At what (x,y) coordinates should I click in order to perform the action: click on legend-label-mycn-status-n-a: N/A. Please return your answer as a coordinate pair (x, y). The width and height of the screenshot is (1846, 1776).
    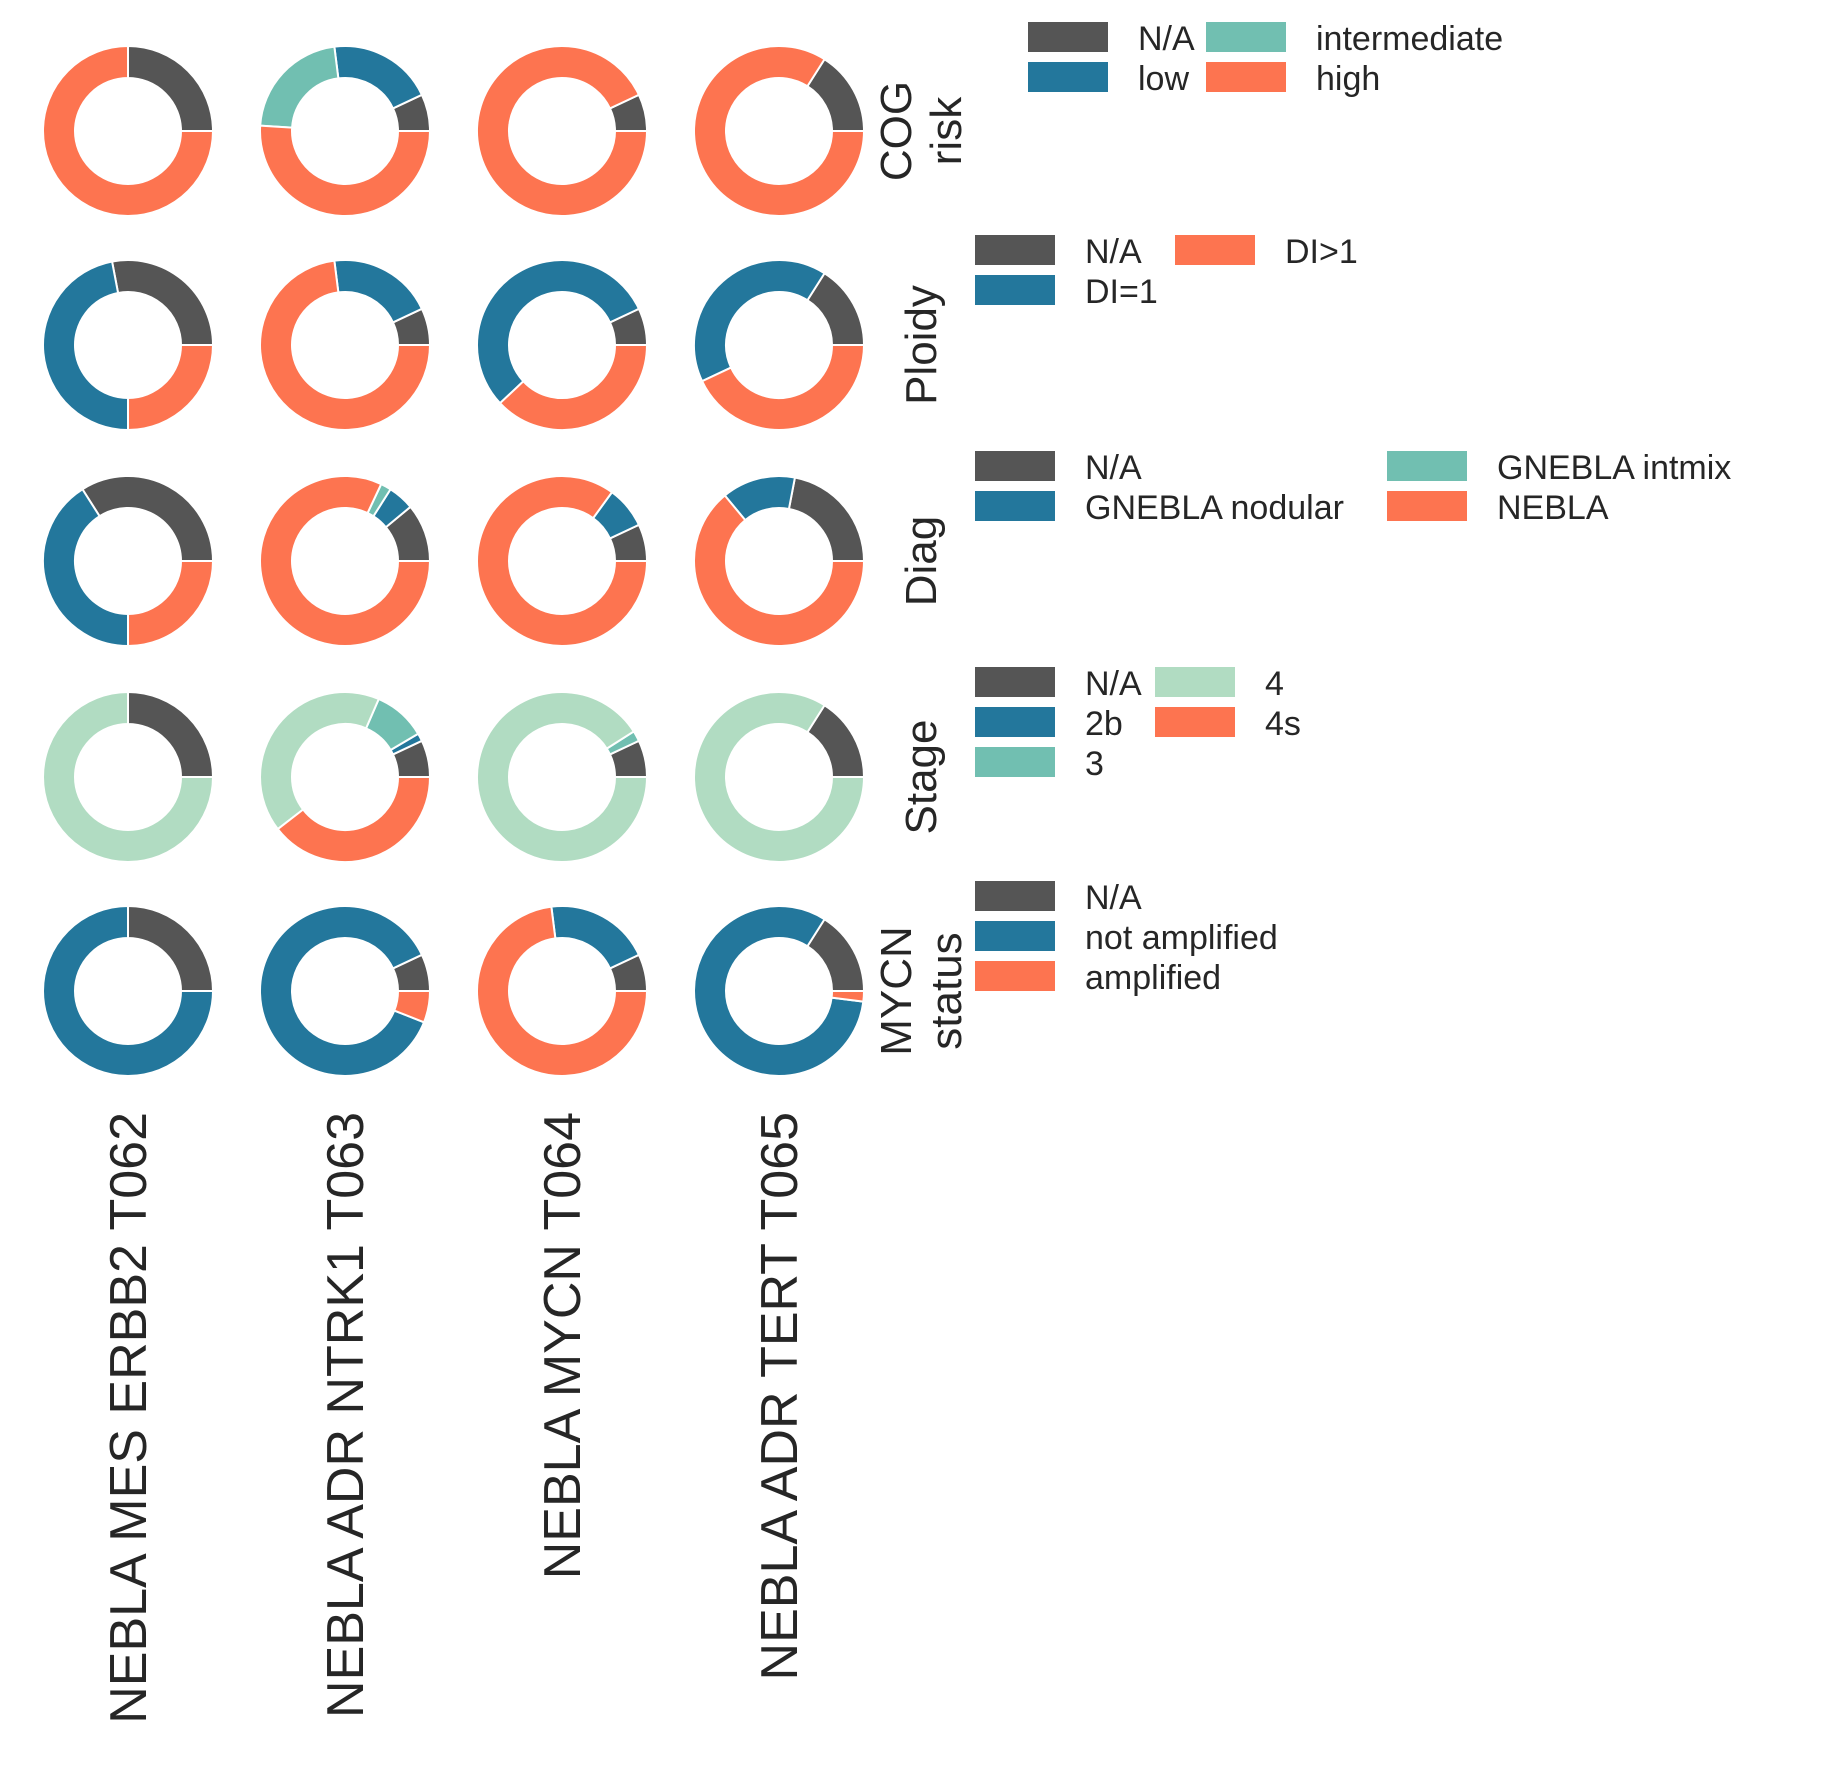
    Looking at the image, I should click on (1113, 898).